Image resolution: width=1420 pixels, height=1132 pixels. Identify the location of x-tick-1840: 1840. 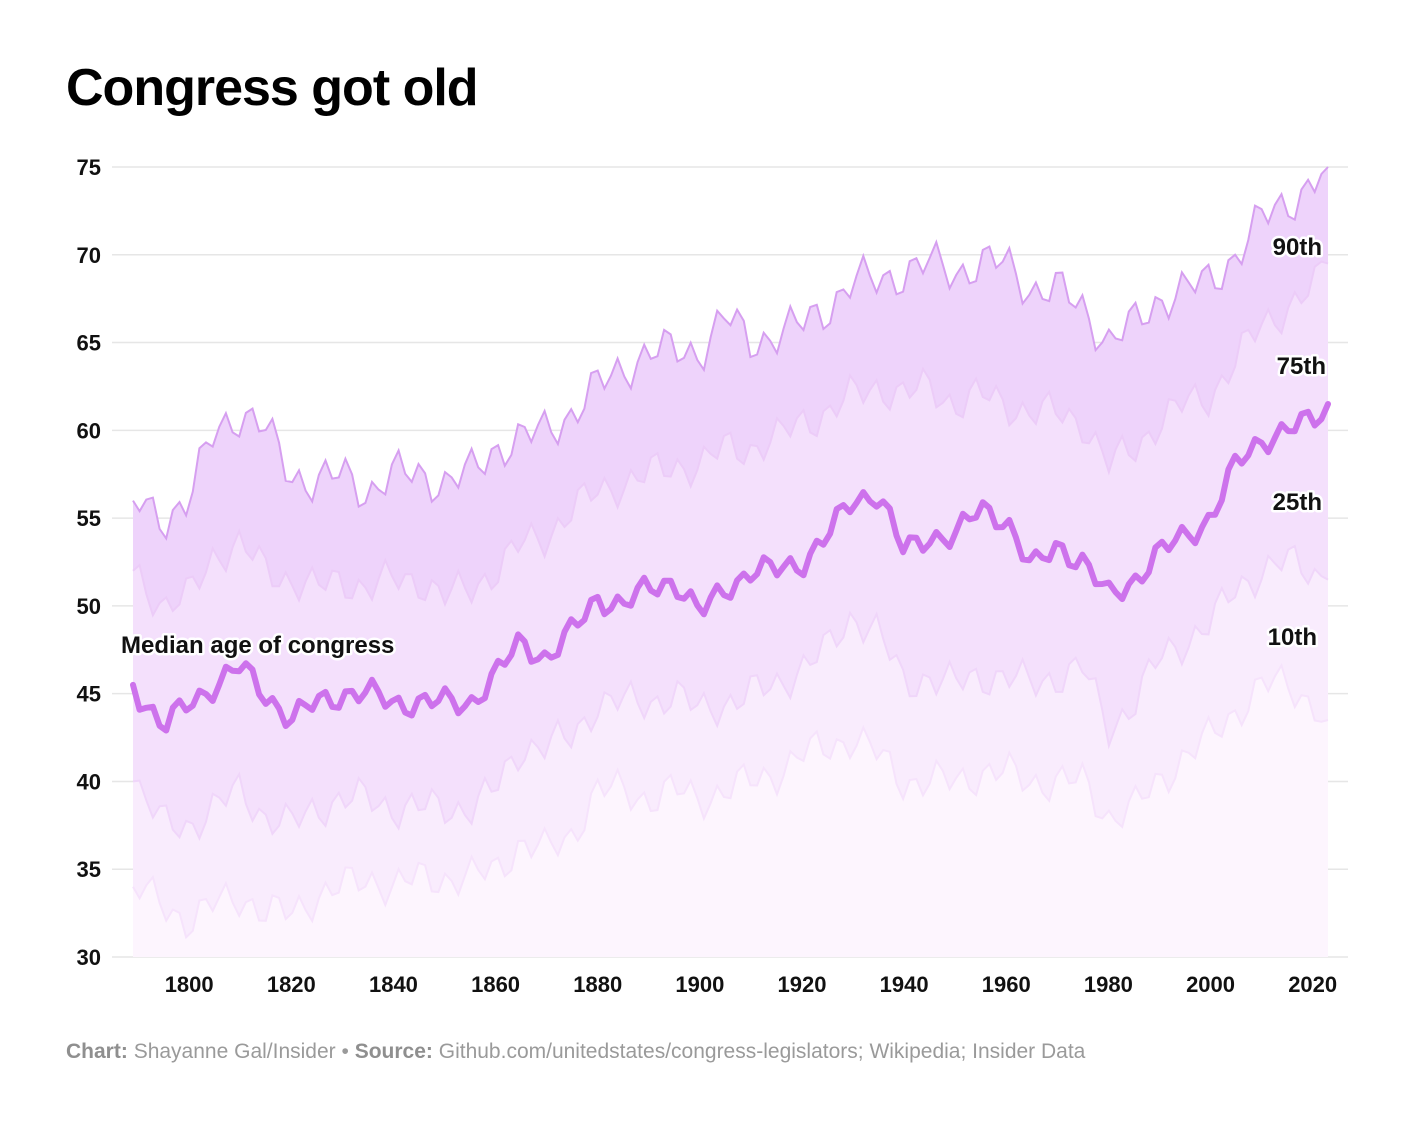
(393, 984).